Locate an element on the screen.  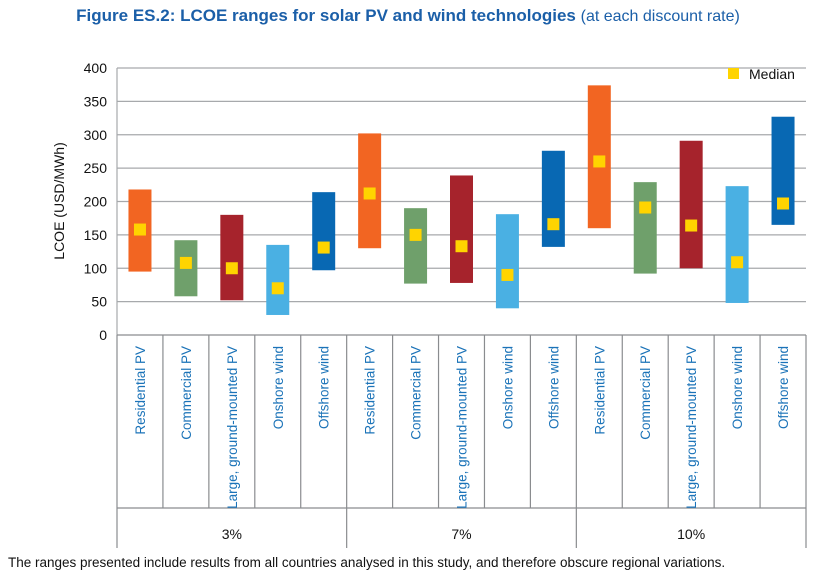
legend-median-swatch is located at coordinates (733, 73).